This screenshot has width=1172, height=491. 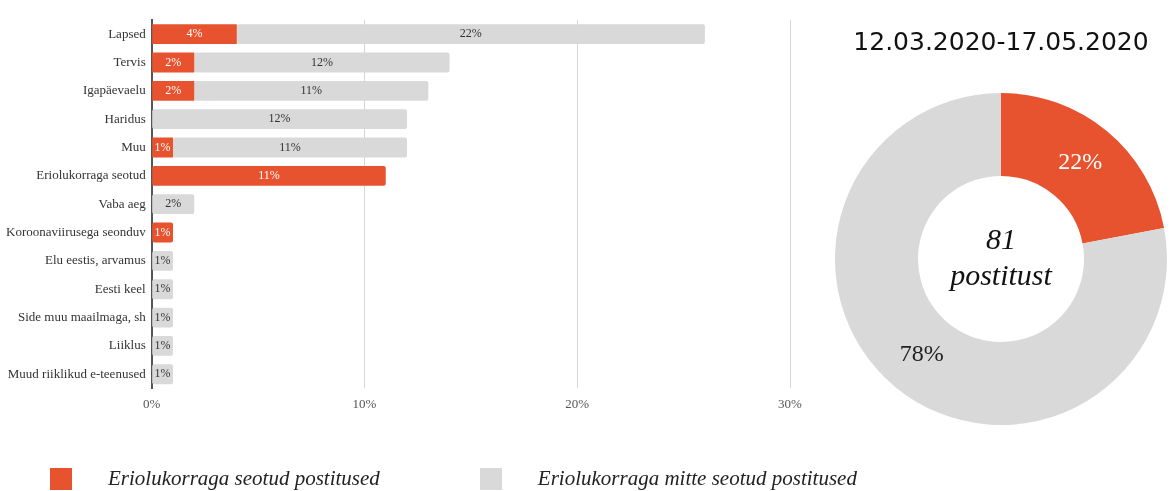 I want to click on y-tick-label: Eesti keel, so click(x=120, y=288).